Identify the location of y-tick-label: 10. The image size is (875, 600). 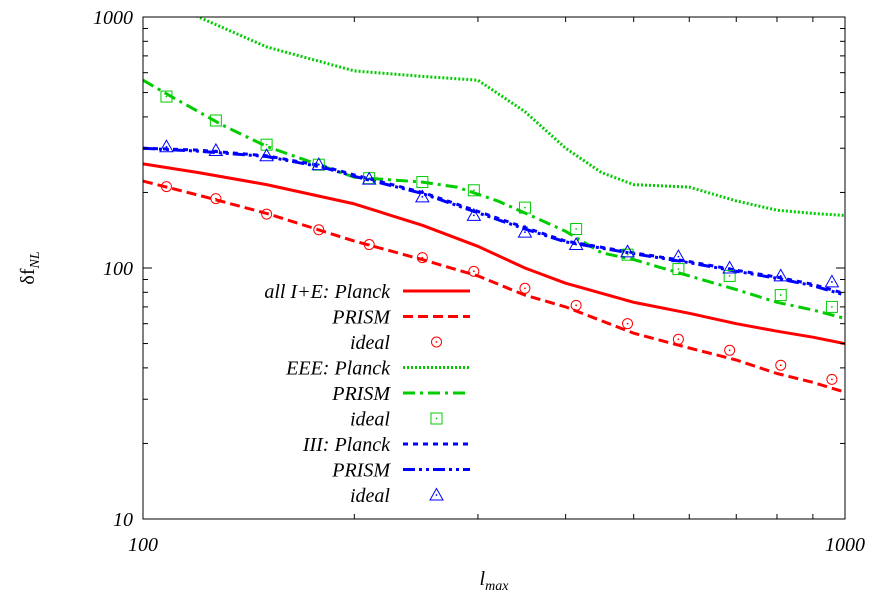
(123, 520).